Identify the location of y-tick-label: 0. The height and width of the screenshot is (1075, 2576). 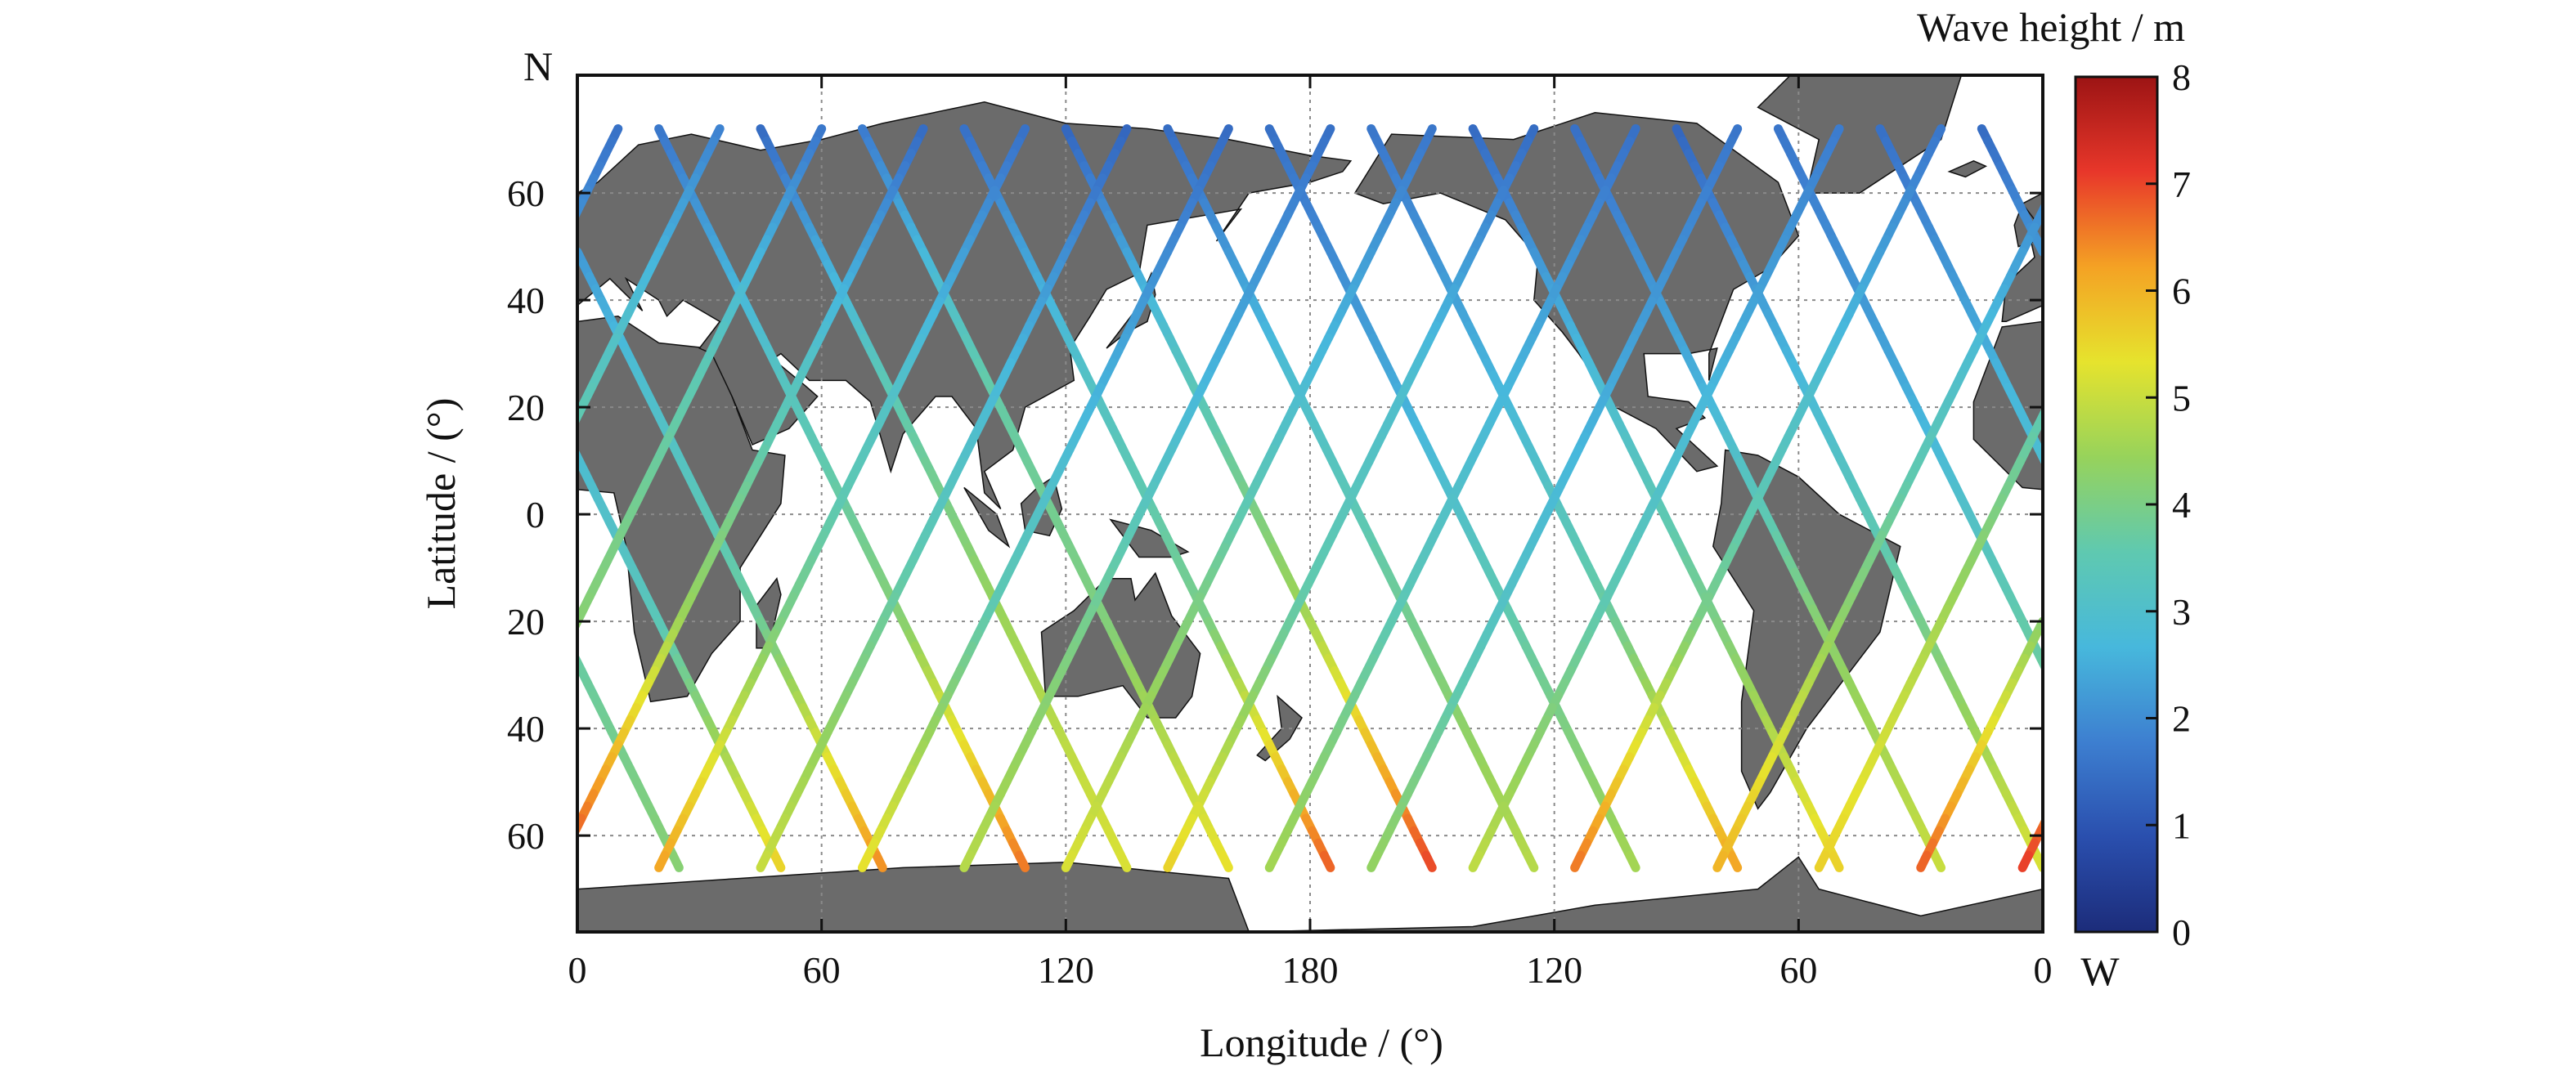
(535, 514).